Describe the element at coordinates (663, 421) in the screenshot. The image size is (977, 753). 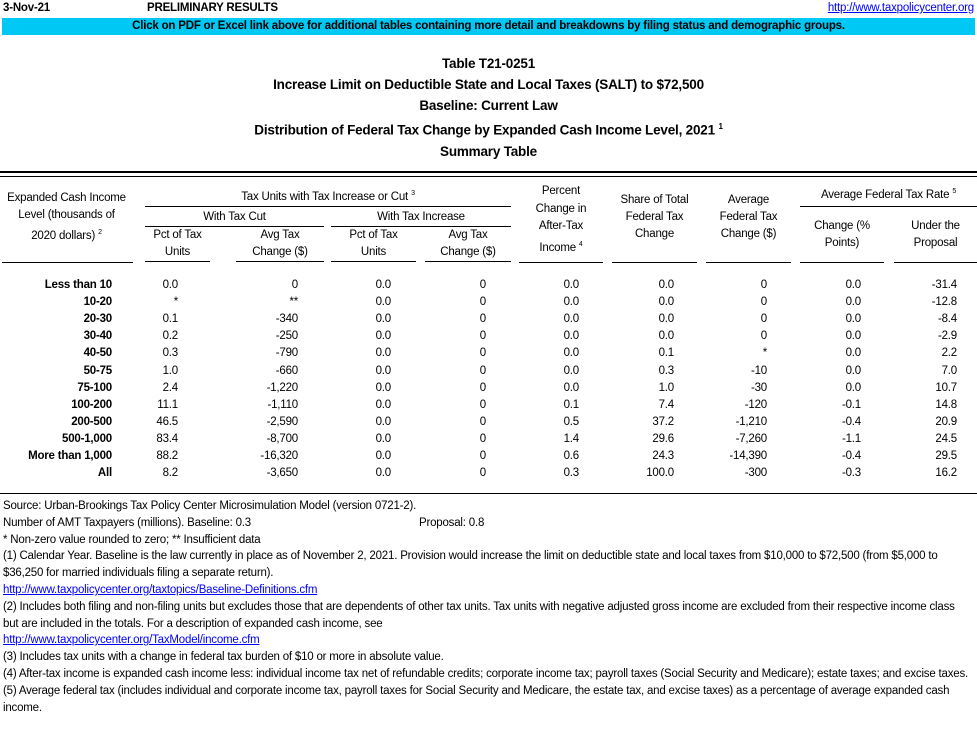
I see `cell-share: 37.2` at that location.